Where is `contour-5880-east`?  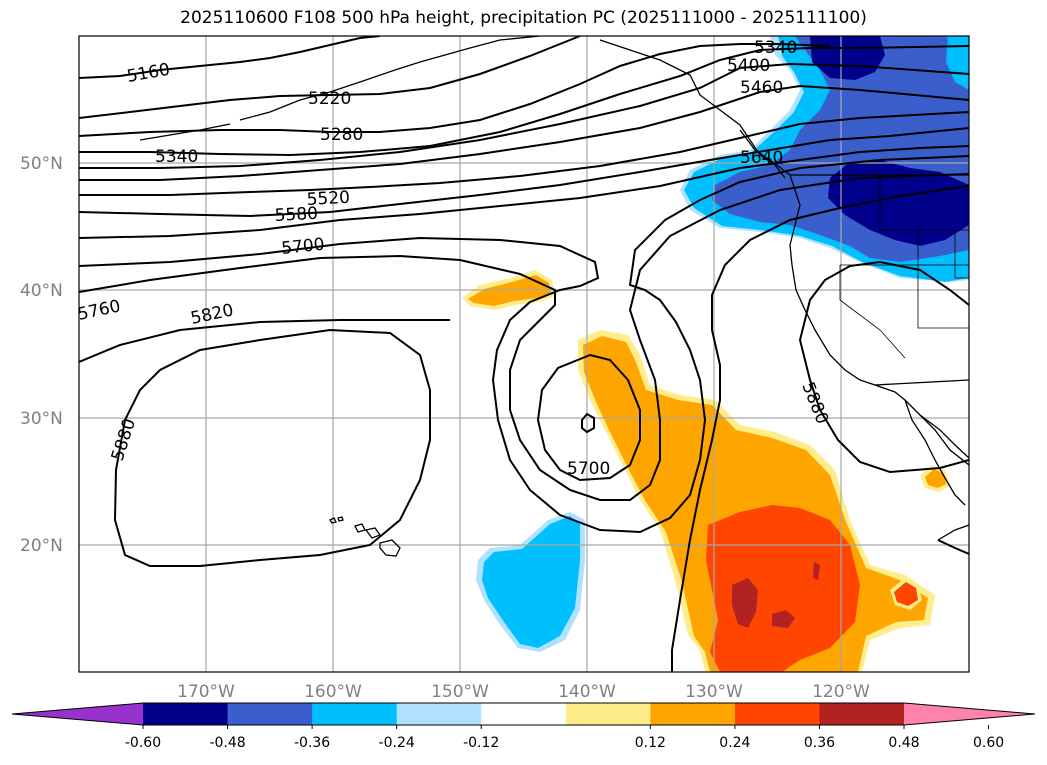 contour-5880-east is located at coordinates (883, 367).